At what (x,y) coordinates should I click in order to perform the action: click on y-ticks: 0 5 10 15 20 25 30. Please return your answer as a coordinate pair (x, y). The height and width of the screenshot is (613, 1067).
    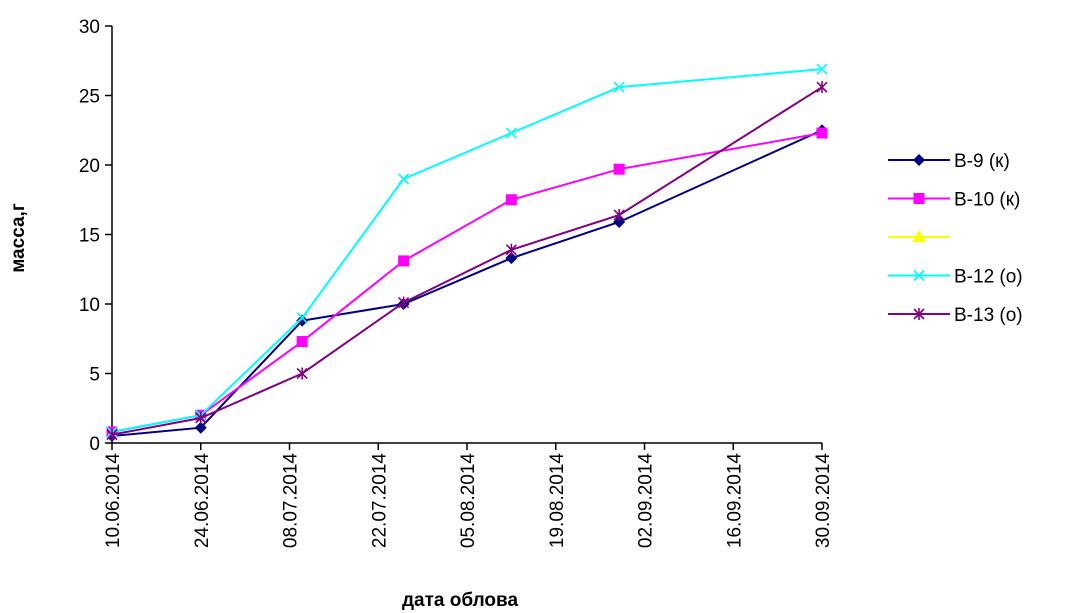
    Looking at the image, I should click on (95, 236).